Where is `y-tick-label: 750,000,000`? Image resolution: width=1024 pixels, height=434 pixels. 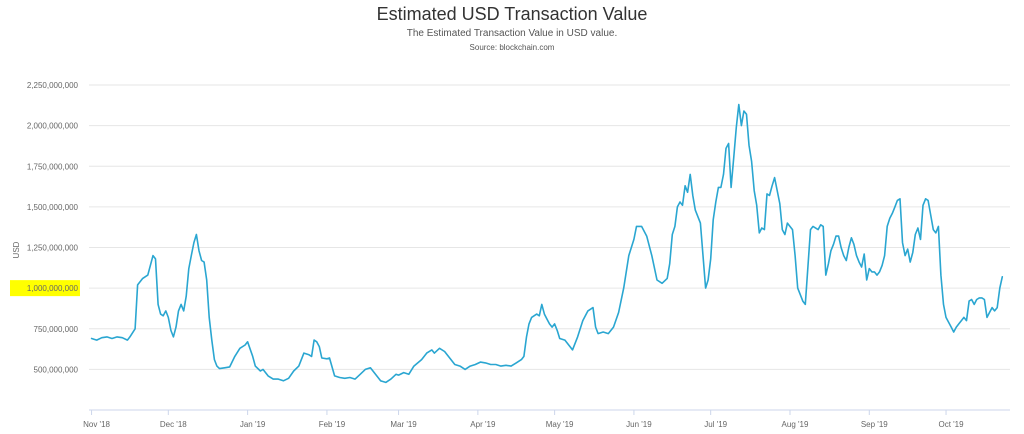 y-tick-label: 750,000,000 is located at coordinates (56, 329).